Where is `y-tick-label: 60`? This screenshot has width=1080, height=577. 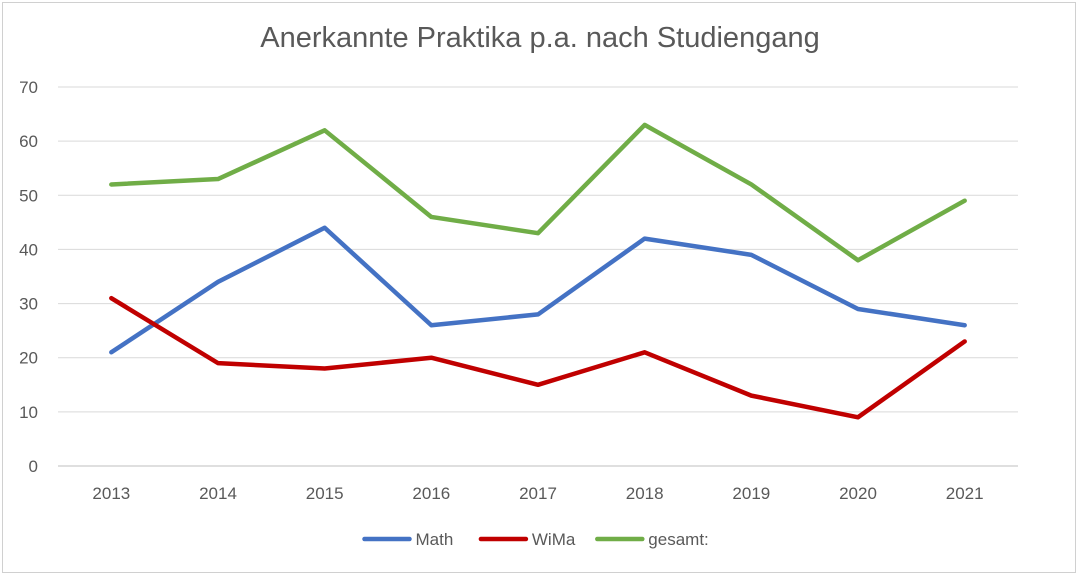
y-tick-label: 60 is located at coordinates (28, 141).